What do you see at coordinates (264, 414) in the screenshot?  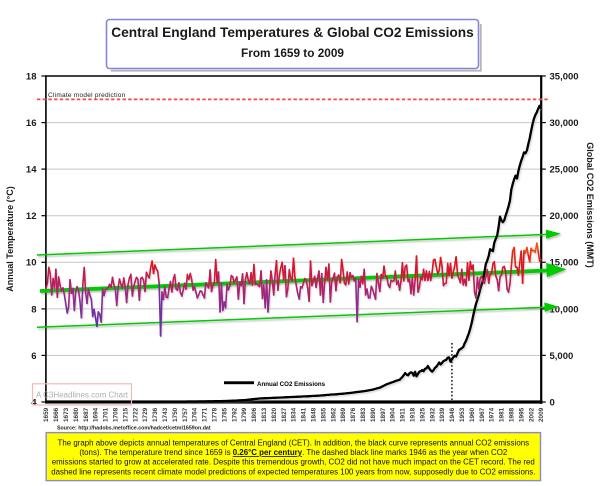 I see `svg-text: 1813` at bounding box center [264, 414].